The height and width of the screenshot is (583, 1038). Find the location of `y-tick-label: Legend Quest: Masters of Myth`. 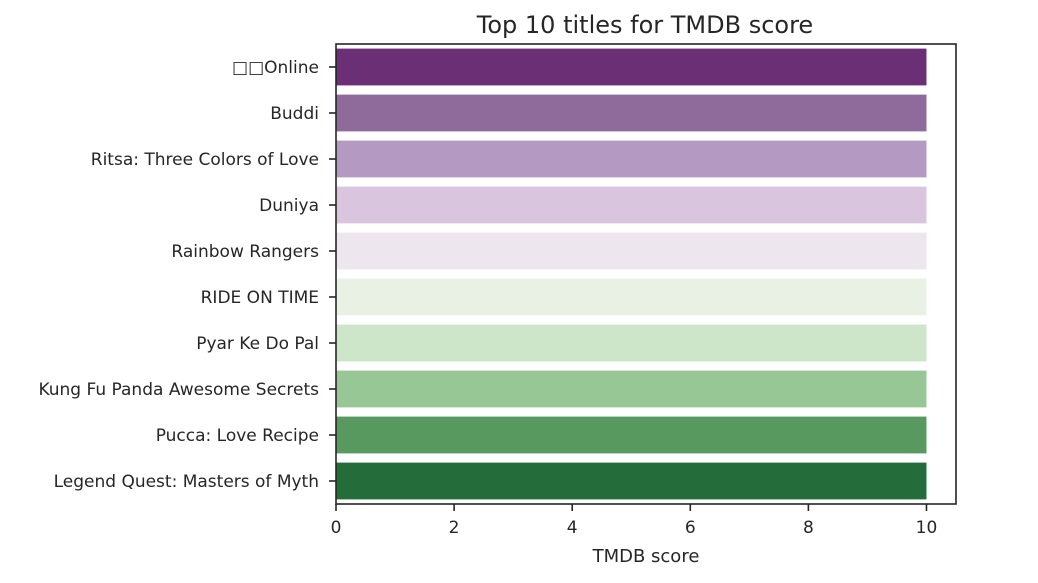

y-tick-label: Legend Quest: Masters of Myth is located at coordinates (186, 482).